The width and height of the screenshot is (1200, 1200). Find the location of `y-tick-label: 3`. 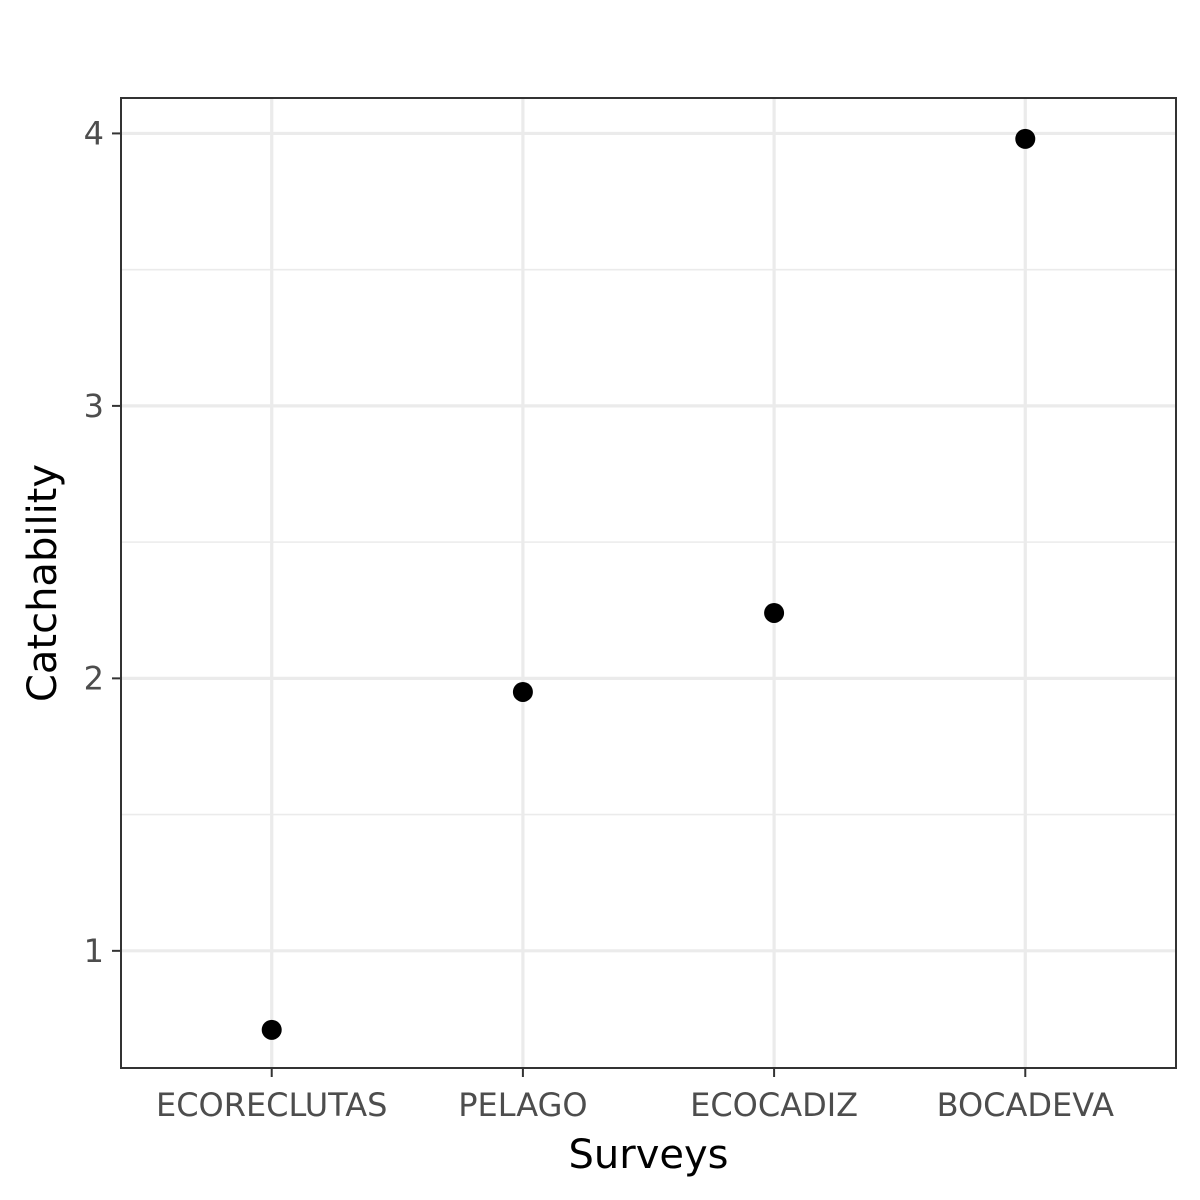

y-tick-label: 3 is located at coordinates (94, 406).